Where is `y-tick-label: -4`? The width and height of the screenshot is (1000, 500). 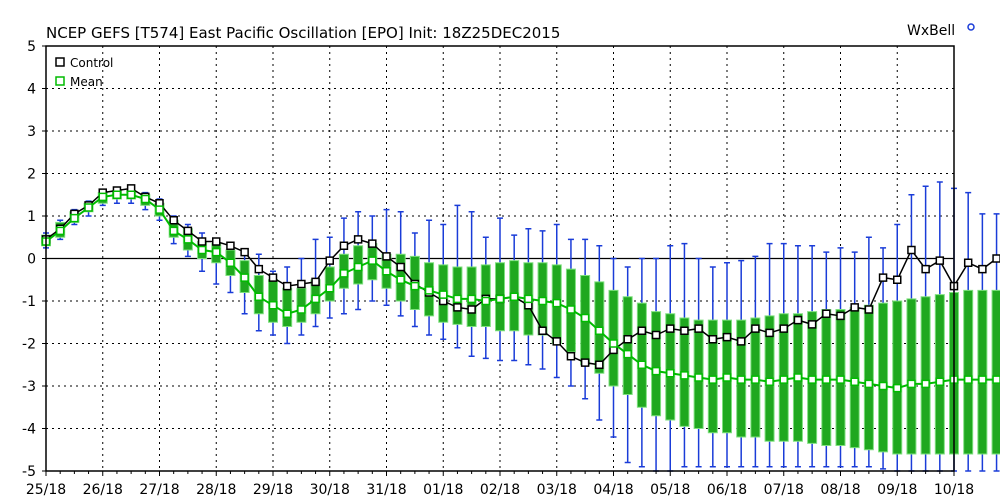 y-tick-label: -4 is located at coordinates (29, 430).